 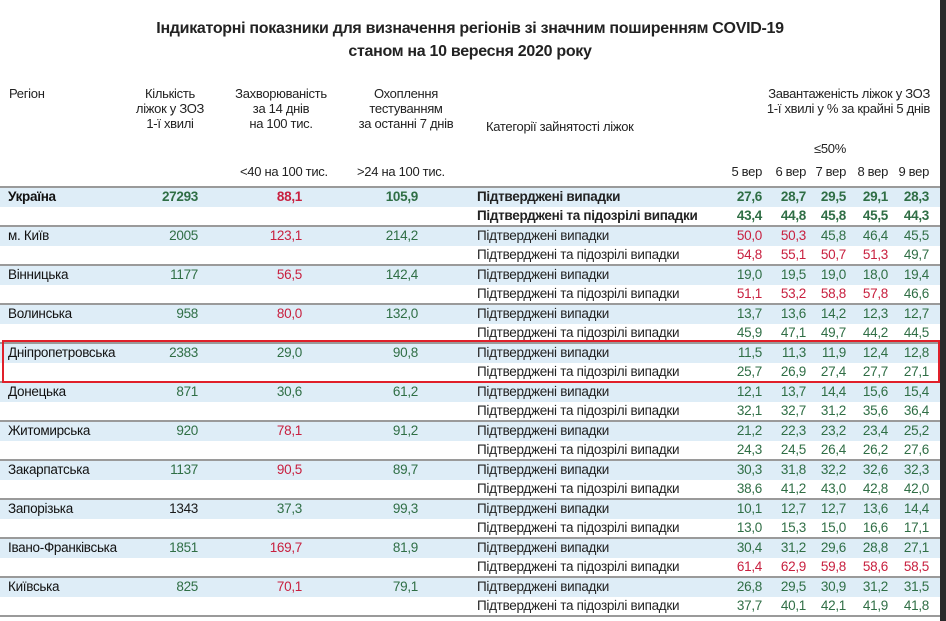 I want to click on beds-count: 871, so click(x=187, y=391).